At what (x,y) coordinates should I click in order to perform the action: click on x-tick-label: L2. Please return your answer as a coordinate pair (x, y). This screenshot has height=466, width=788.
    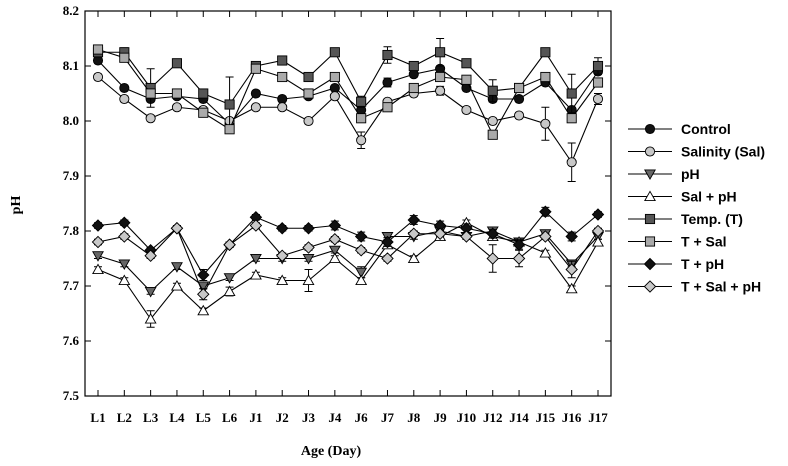
    Looking at the image, I should click on (124, 417).